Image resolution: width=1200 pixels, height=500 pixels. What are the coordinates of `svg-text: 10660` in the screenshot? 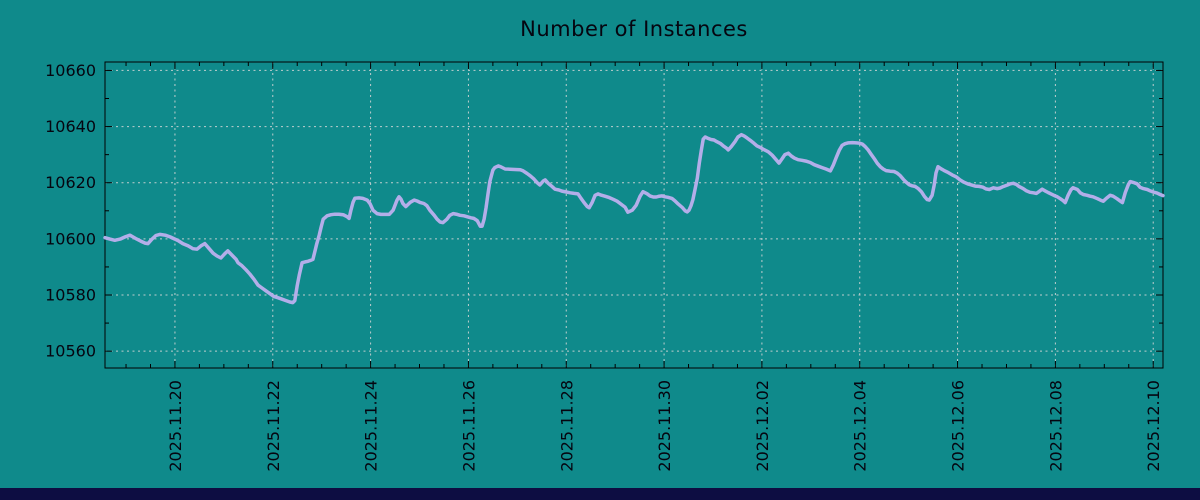 It's located at (70, 70).